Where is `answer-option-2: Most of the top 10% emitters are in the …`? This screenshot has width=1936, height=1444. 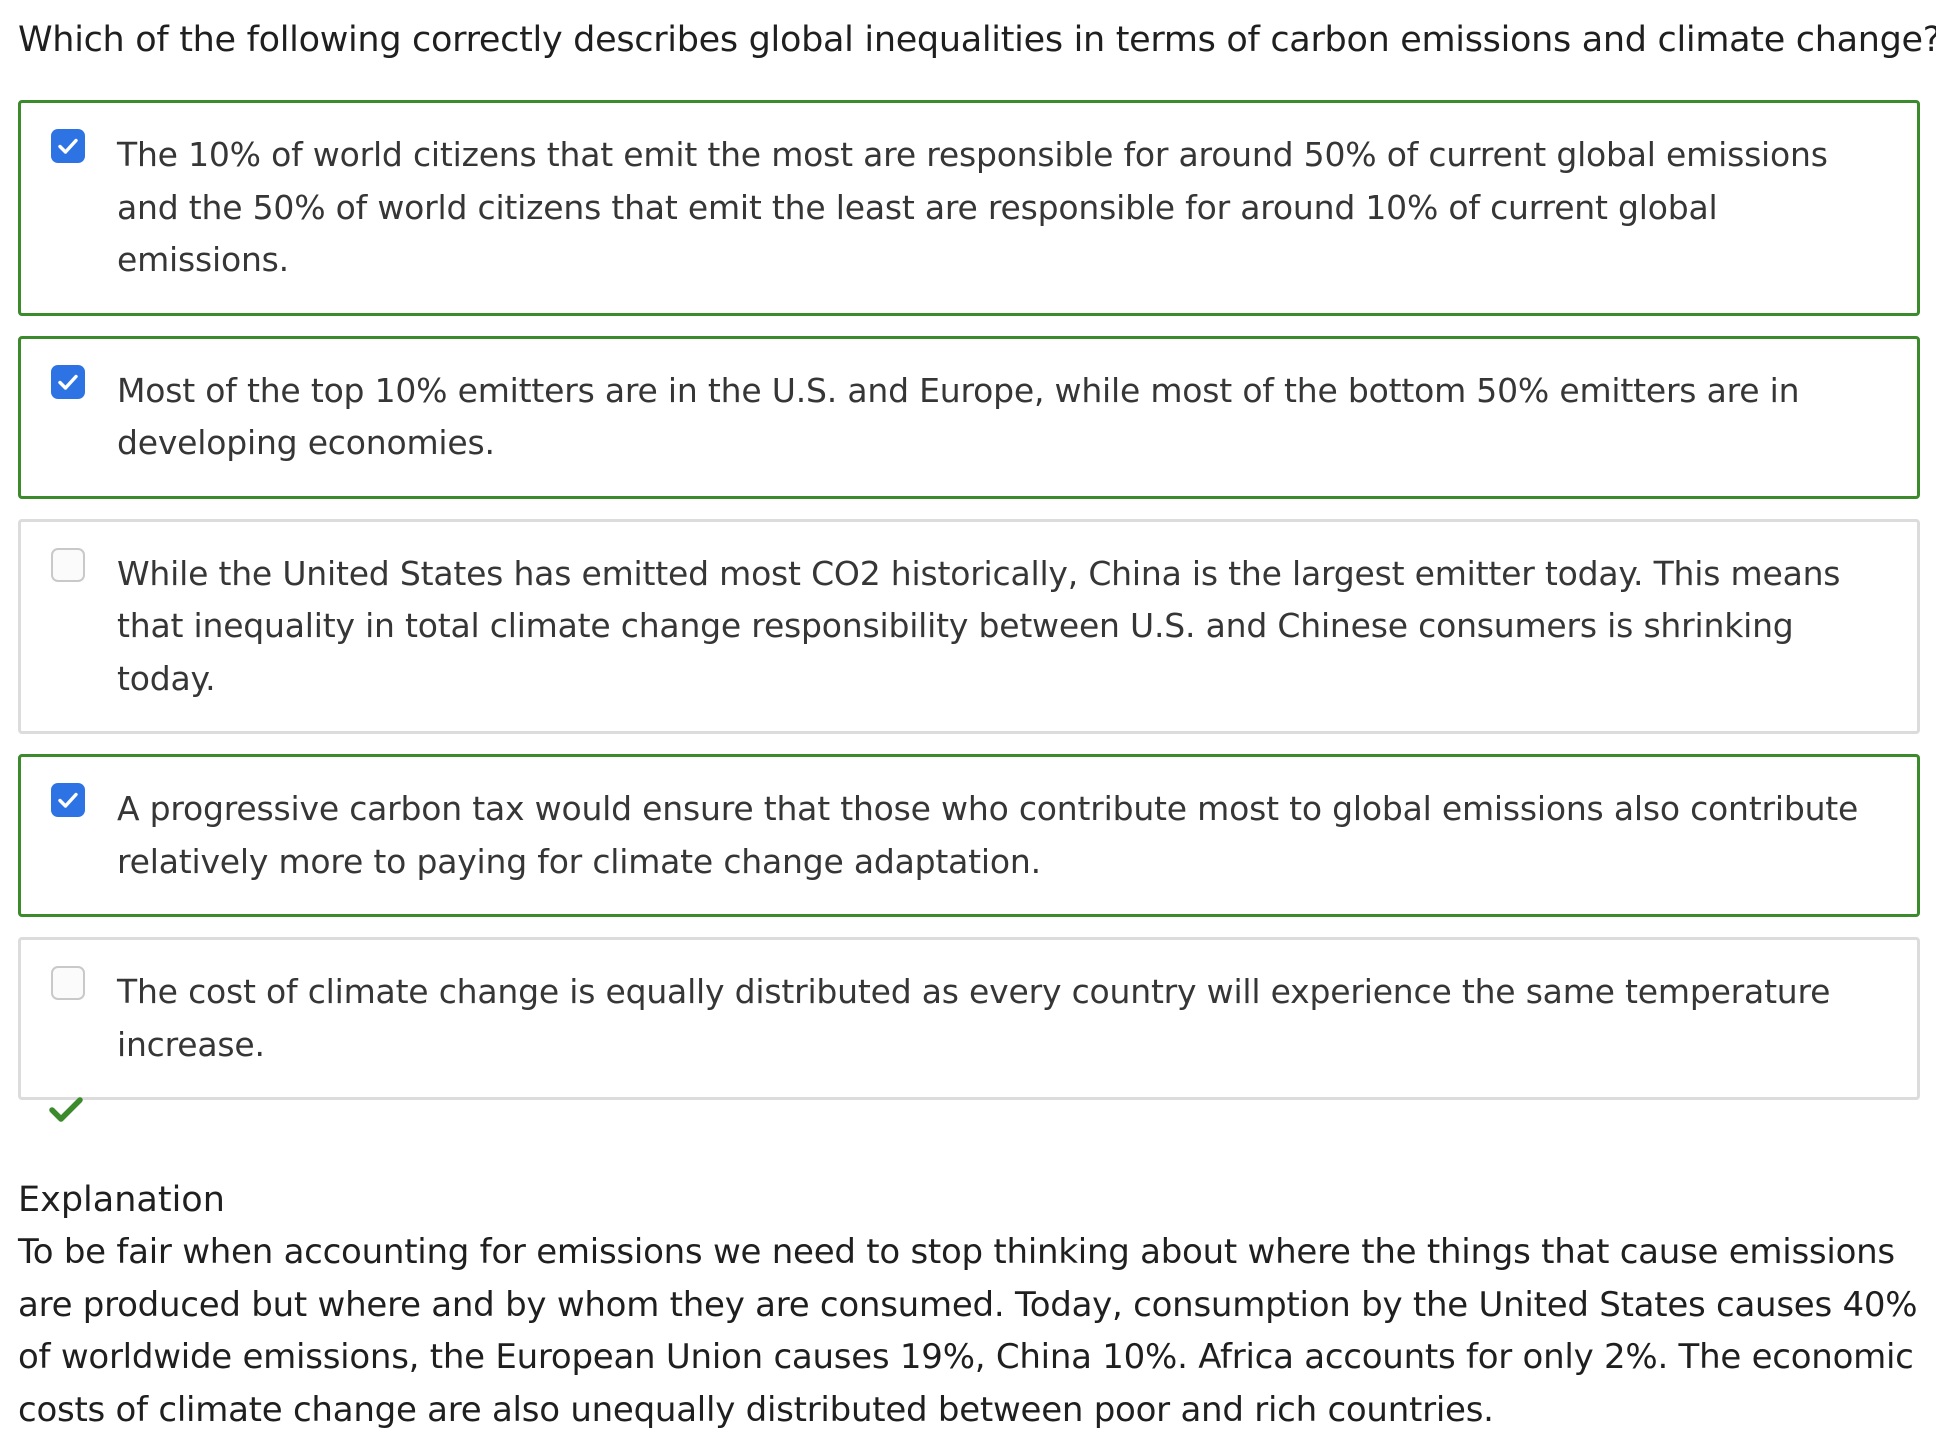
answer-option-2: Most of the top 10% emitters are in the … is located at coordinates (969, 417).